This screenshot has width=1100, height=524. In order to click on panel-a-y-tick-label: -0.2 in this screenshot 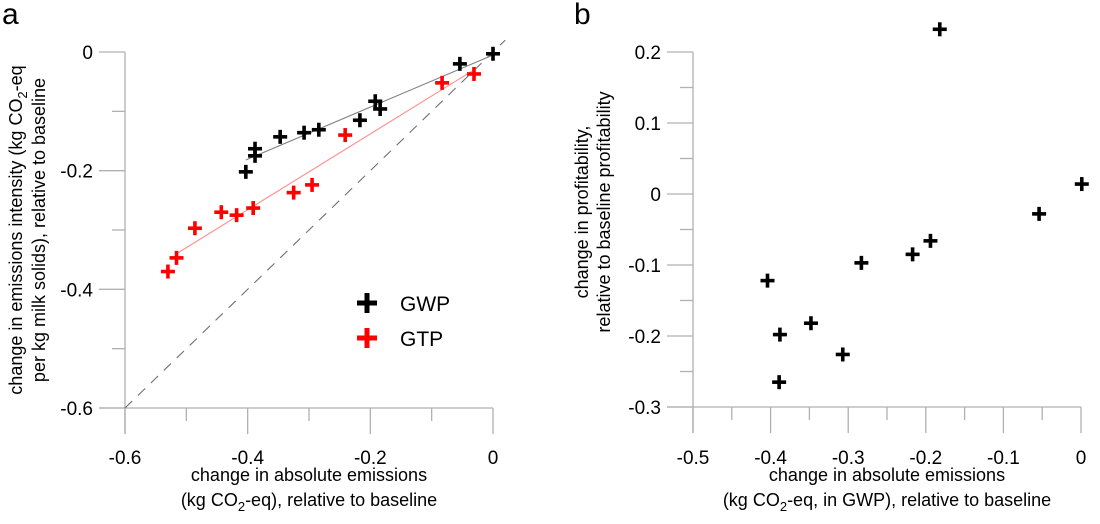, I will do `click(76, 172)`.